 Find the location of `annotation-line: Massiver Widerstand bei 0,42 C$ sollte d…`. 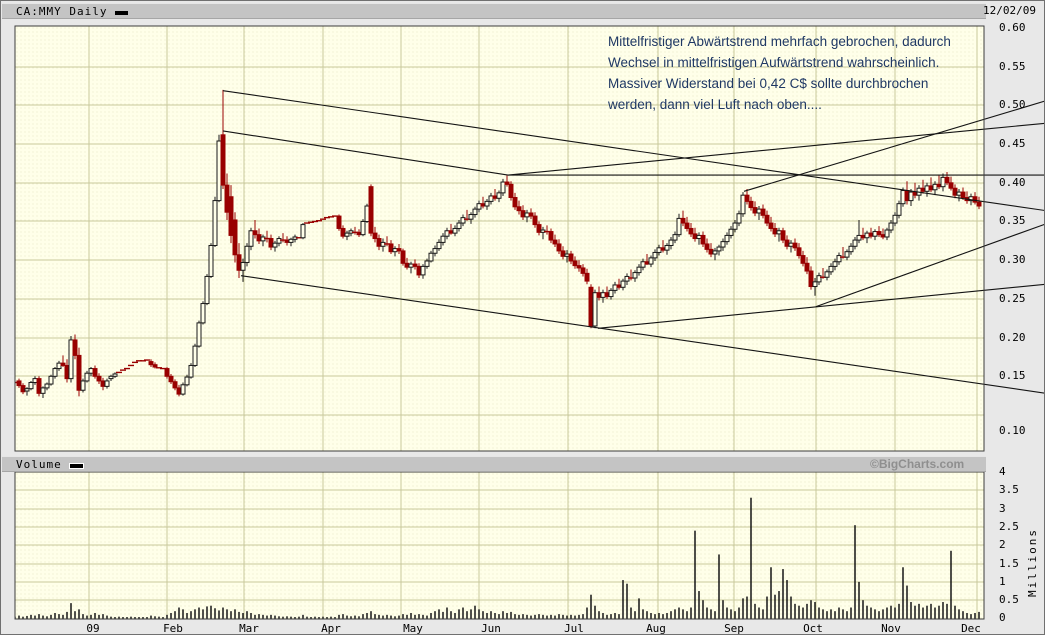

annotation-line: Massiver Widerstand bei 0,42 C$ sollte d… is located at coordinates (768, 83).